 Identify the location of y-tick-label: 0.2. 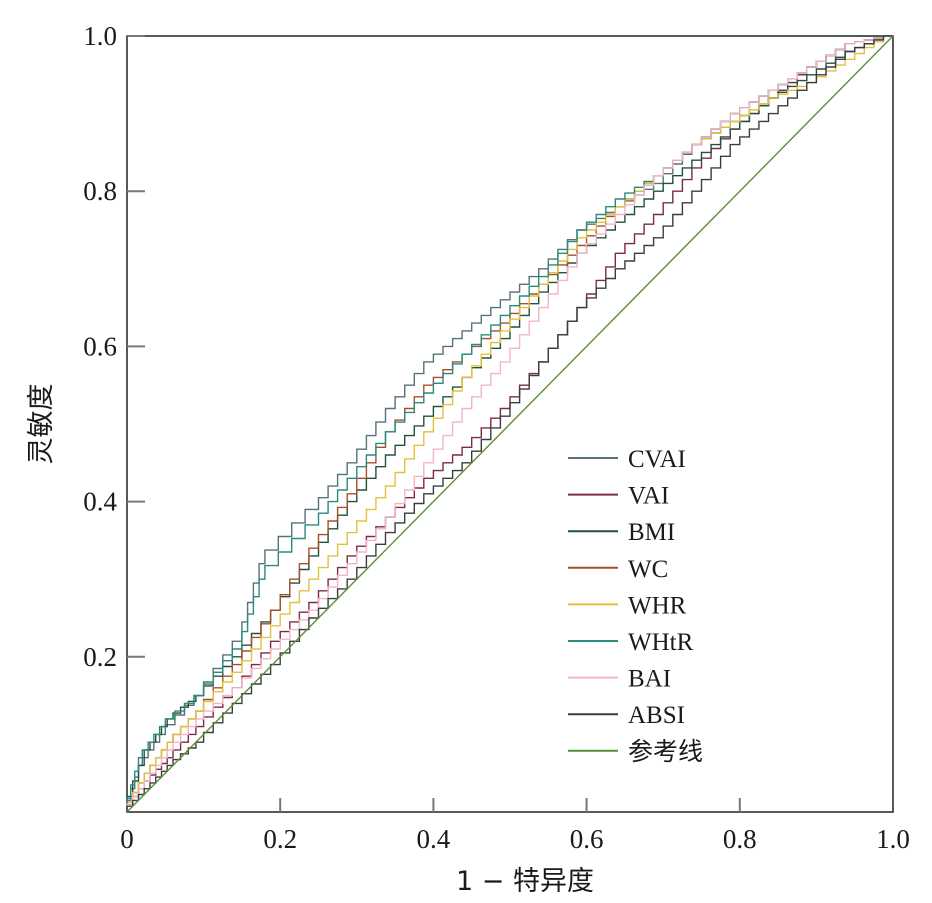
(100, 657).